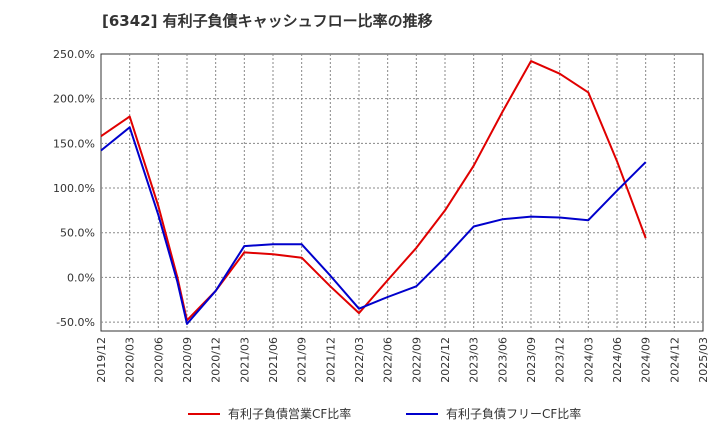 The height and width of the screenshot is (440, 720). What do you see at coordinates (302, 360) in the screenshot?
I see `x-tick-label: 2021/09` at bounding box center [302, 360].